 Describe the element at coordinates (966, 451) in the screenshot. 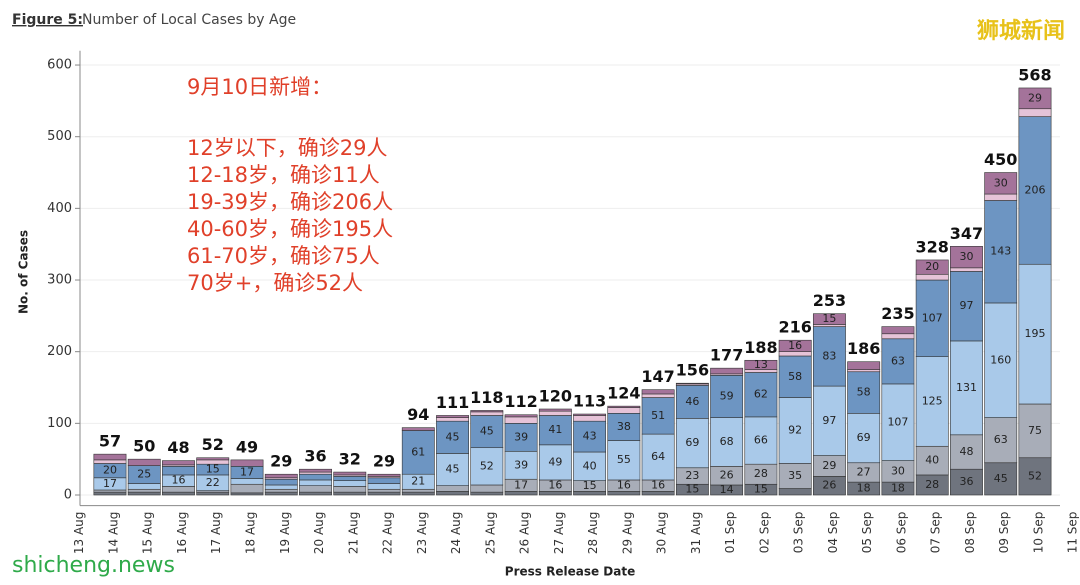

I see `segment-label: 48` at that location.